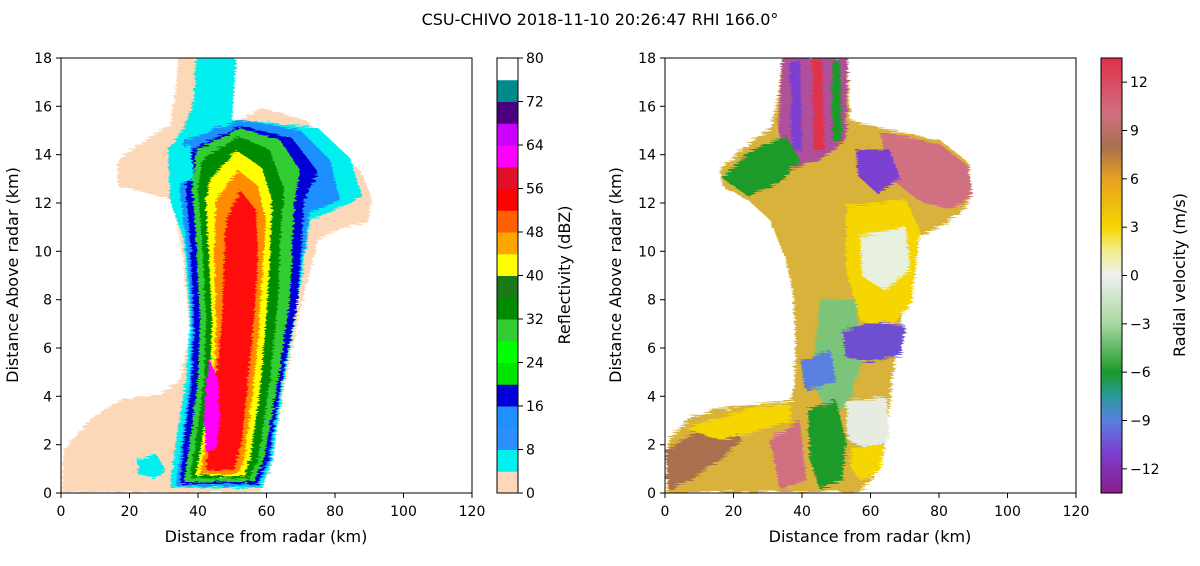 The image size is (1200, 566). I want to click on reflectivity-colorbar-label: Reflectivity (dBZ), so click(564, 275).